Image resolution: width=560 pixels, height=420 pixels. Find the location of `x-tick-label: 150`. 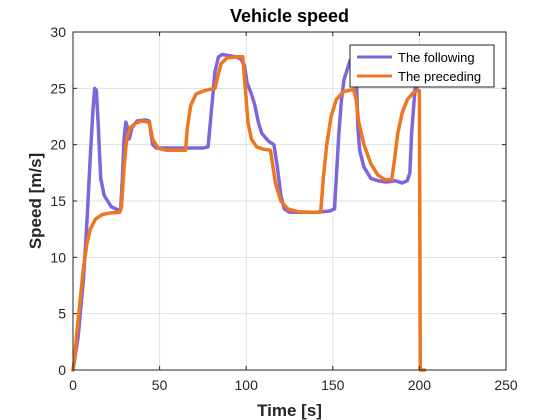

x-tick-label: 150 is located at coordinates (333, 385).